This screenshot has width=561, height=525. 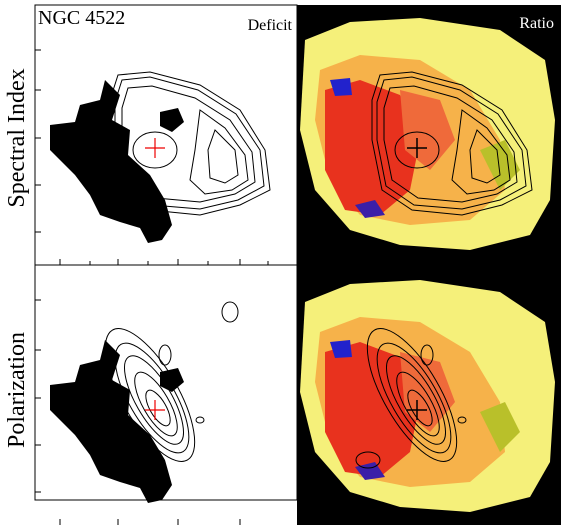 I want to click on row-label: Spectral Index, so click(x=17, y=137).